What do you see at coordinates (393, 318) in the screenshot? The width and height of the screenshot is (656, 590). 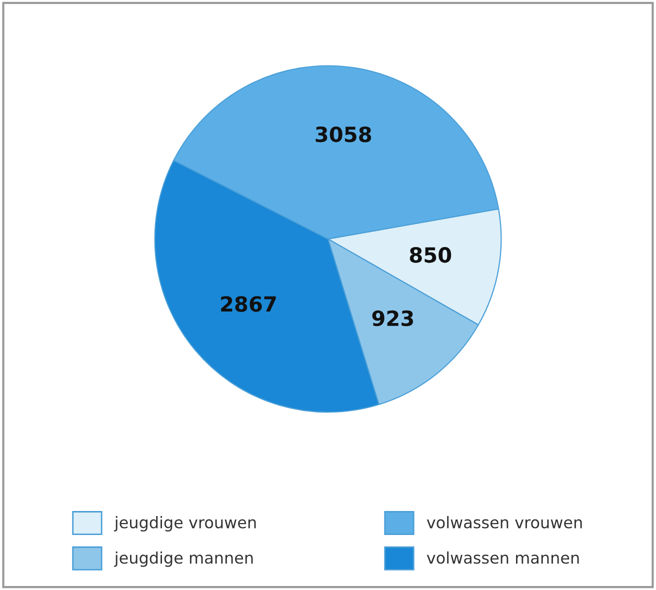 I see `data-label: 923` at bounding box center [393, 318].